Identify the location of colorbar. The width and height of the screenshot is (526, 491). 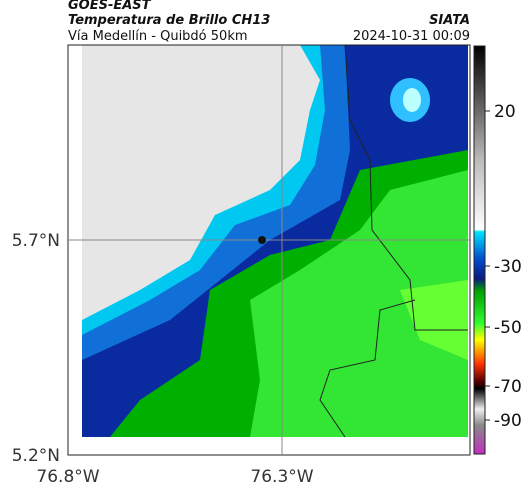
(479, 250).